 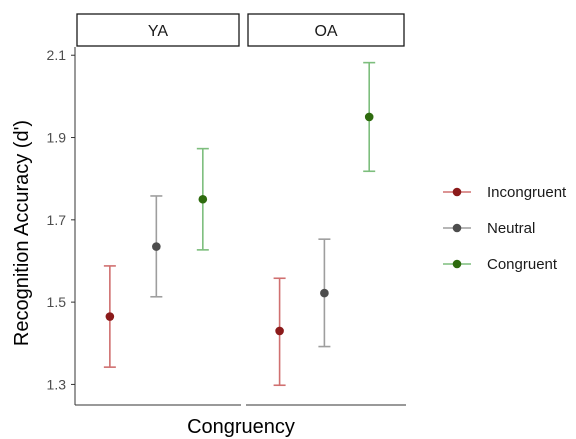 I want to click on legend-item-incongruent: Incongruent, so click(x=505, y=192).